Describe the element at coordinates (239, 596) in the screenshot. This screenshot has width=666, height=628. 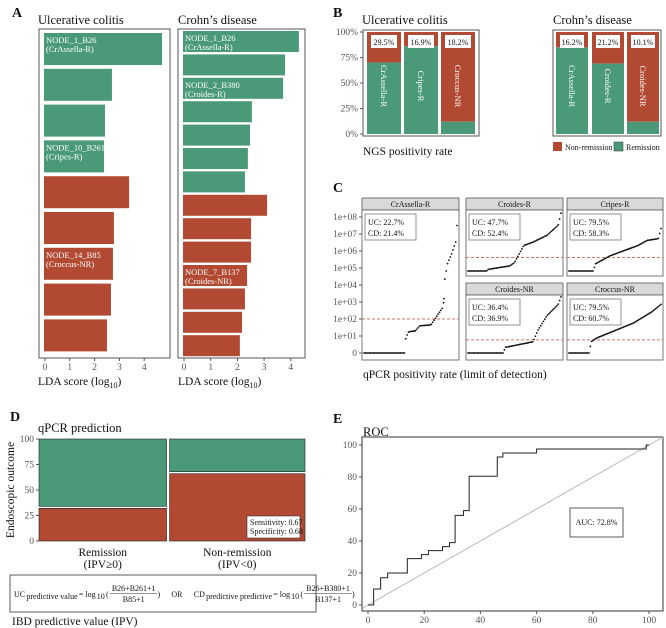
I see `formula-cd-subscript: predictive predictive` at that location.